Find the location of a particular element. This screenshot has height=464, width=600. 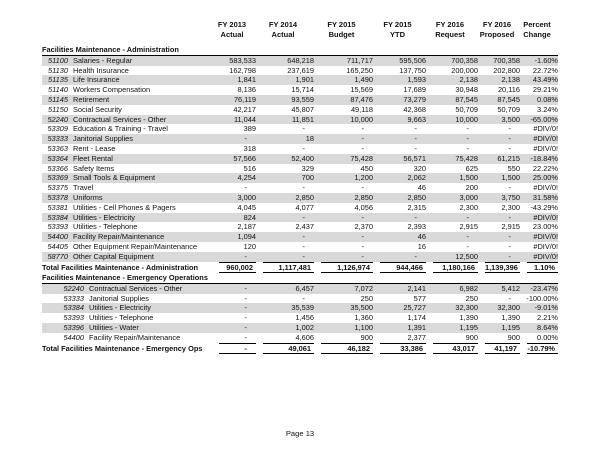

account-label-cell: 53393 Utilities - Telephone is located at coordinates (127, 318).